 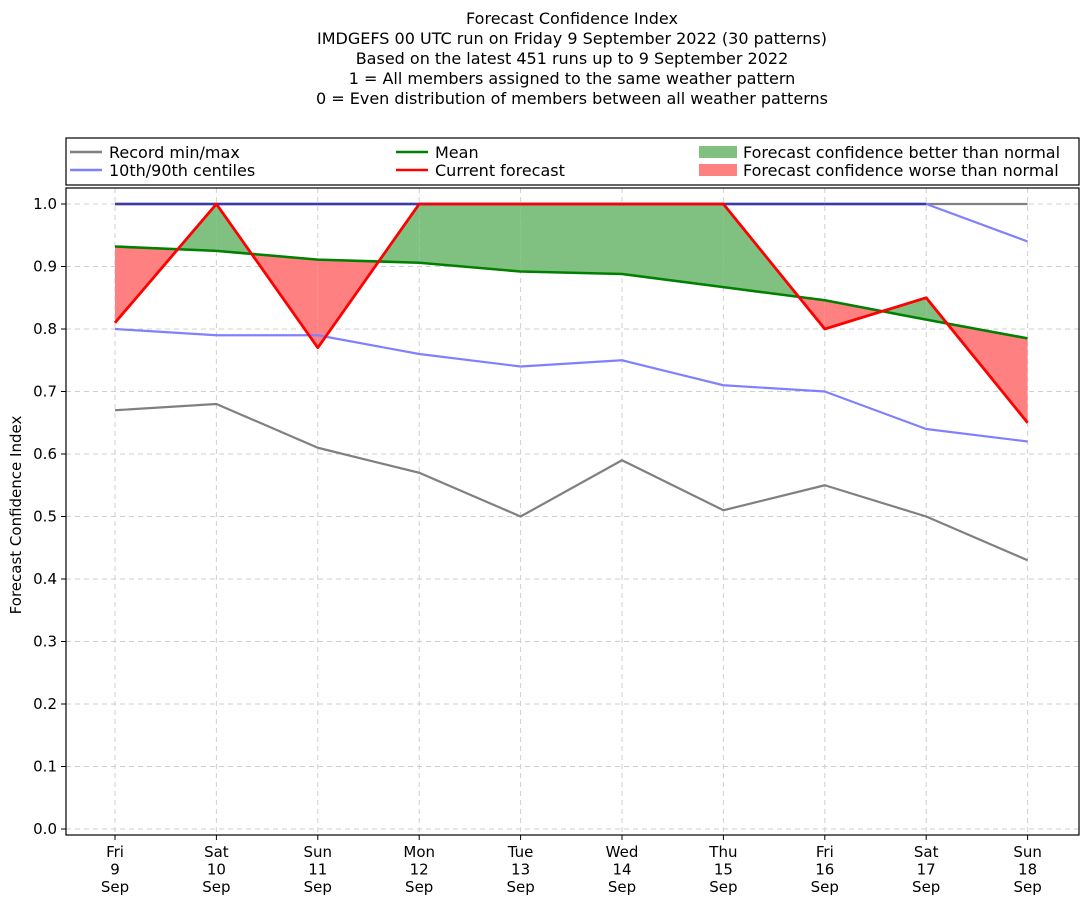 I want to click on y-tick-label: 0.0, so click(x=45, y=829).